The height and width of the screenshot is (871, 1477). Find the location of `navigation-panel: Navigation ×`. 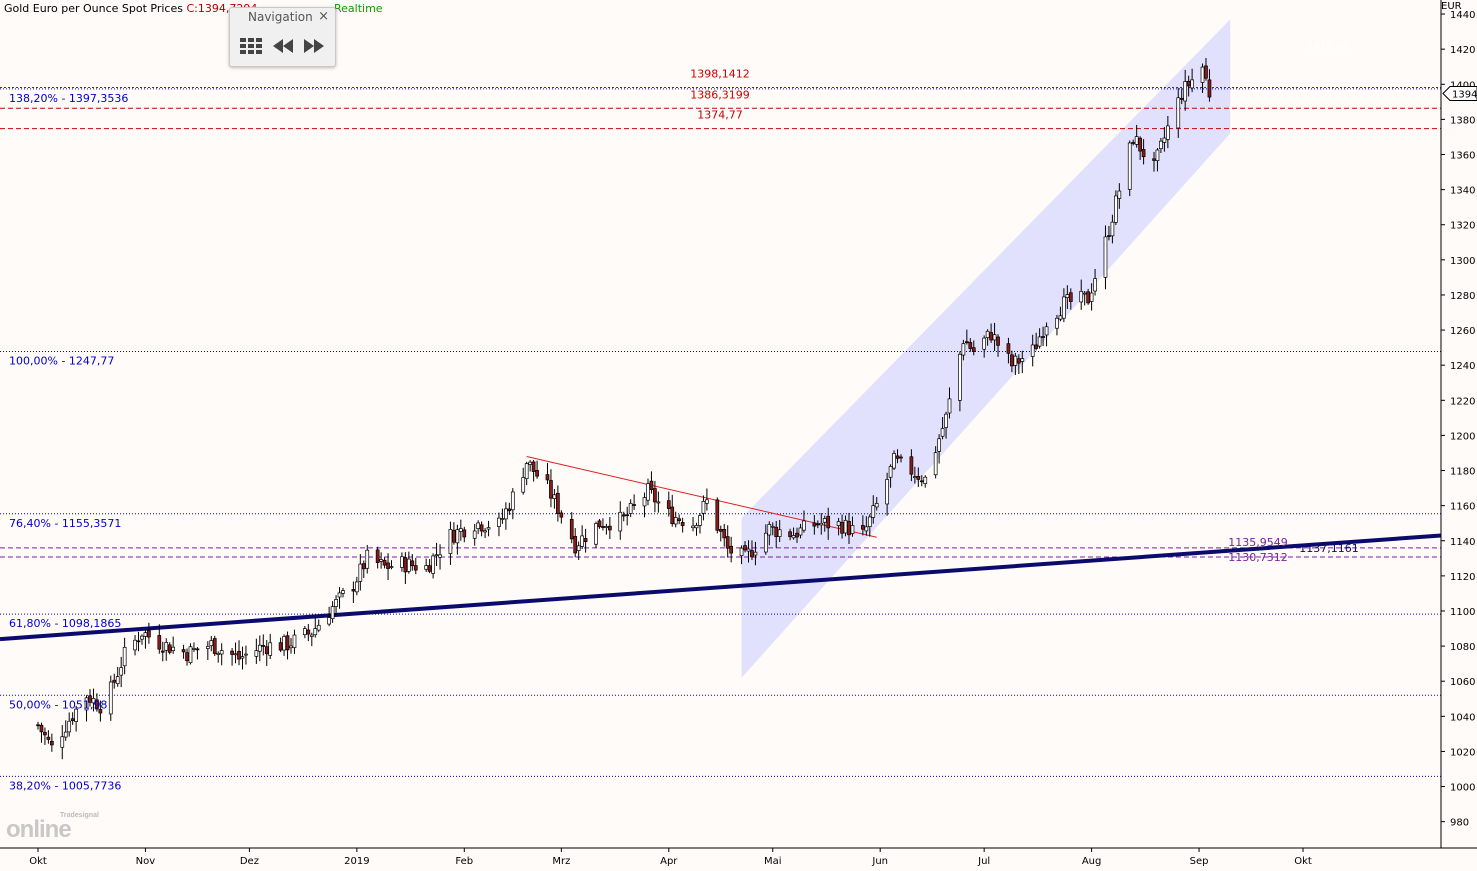

navigation-panel: Navigation × is located at coordinates (282, 37).